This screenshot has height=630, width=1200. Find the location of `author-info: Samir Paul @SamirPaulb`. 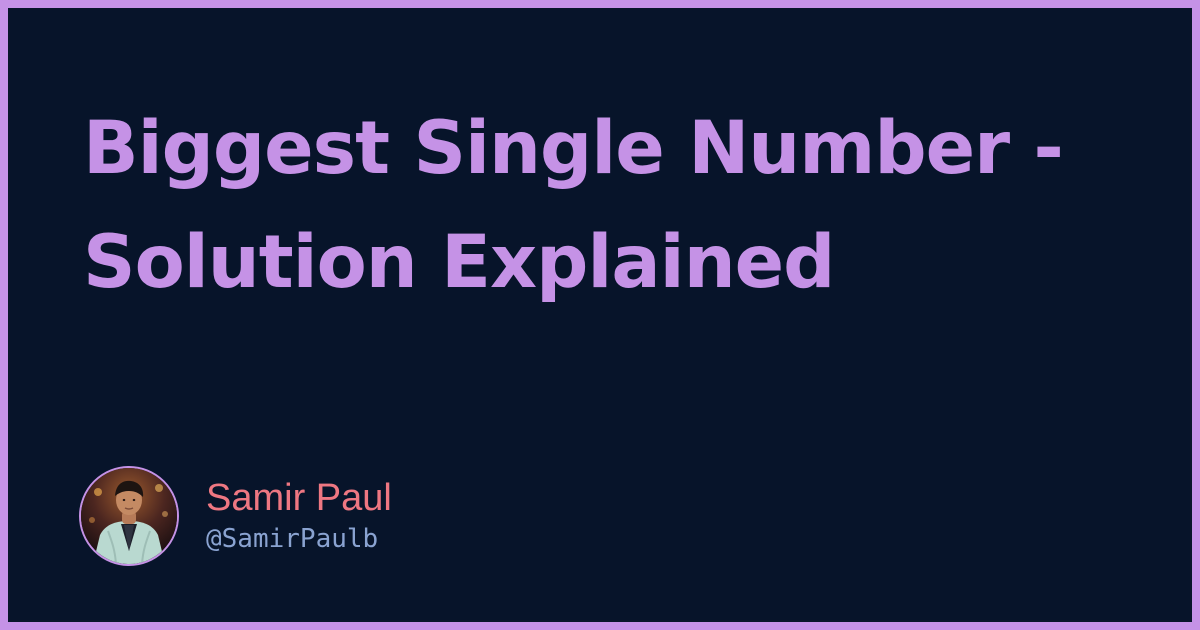

author-info: Samir Paul @SamirPaulb is located at coordinates (299, 516).